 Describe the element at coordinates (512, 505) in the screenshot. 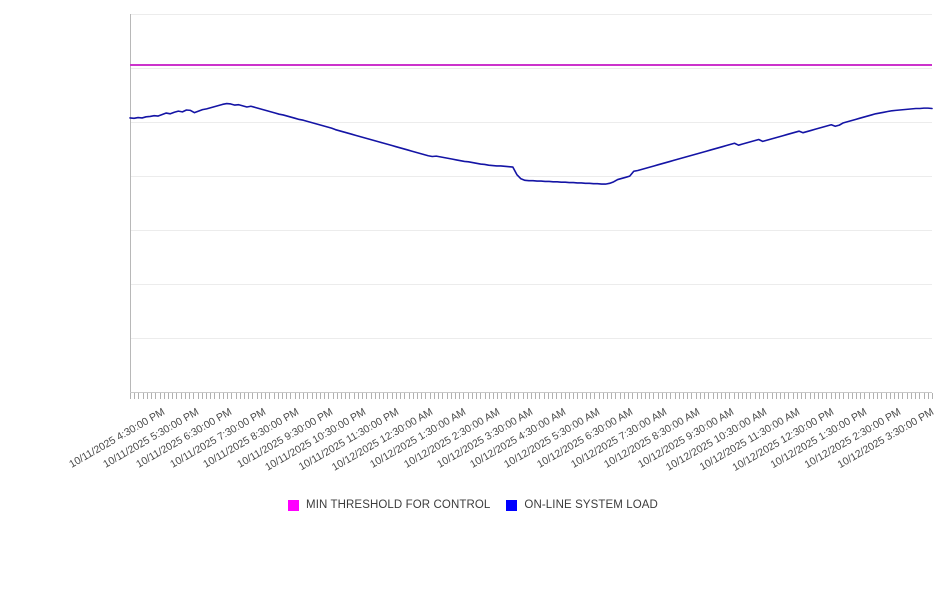

I see `legend-swatch-system-load` at that location.